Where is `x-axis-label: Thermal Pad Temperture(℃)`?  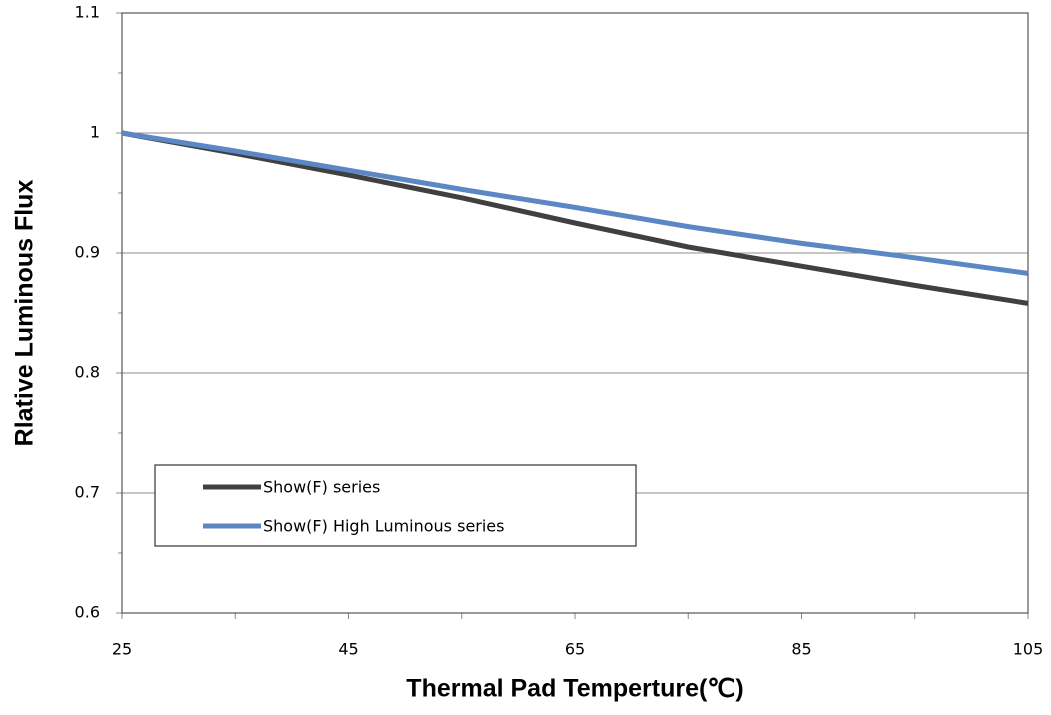
x-axis-label: Thermal Pad Temperture(℃) is located at coordinates (574, 689).